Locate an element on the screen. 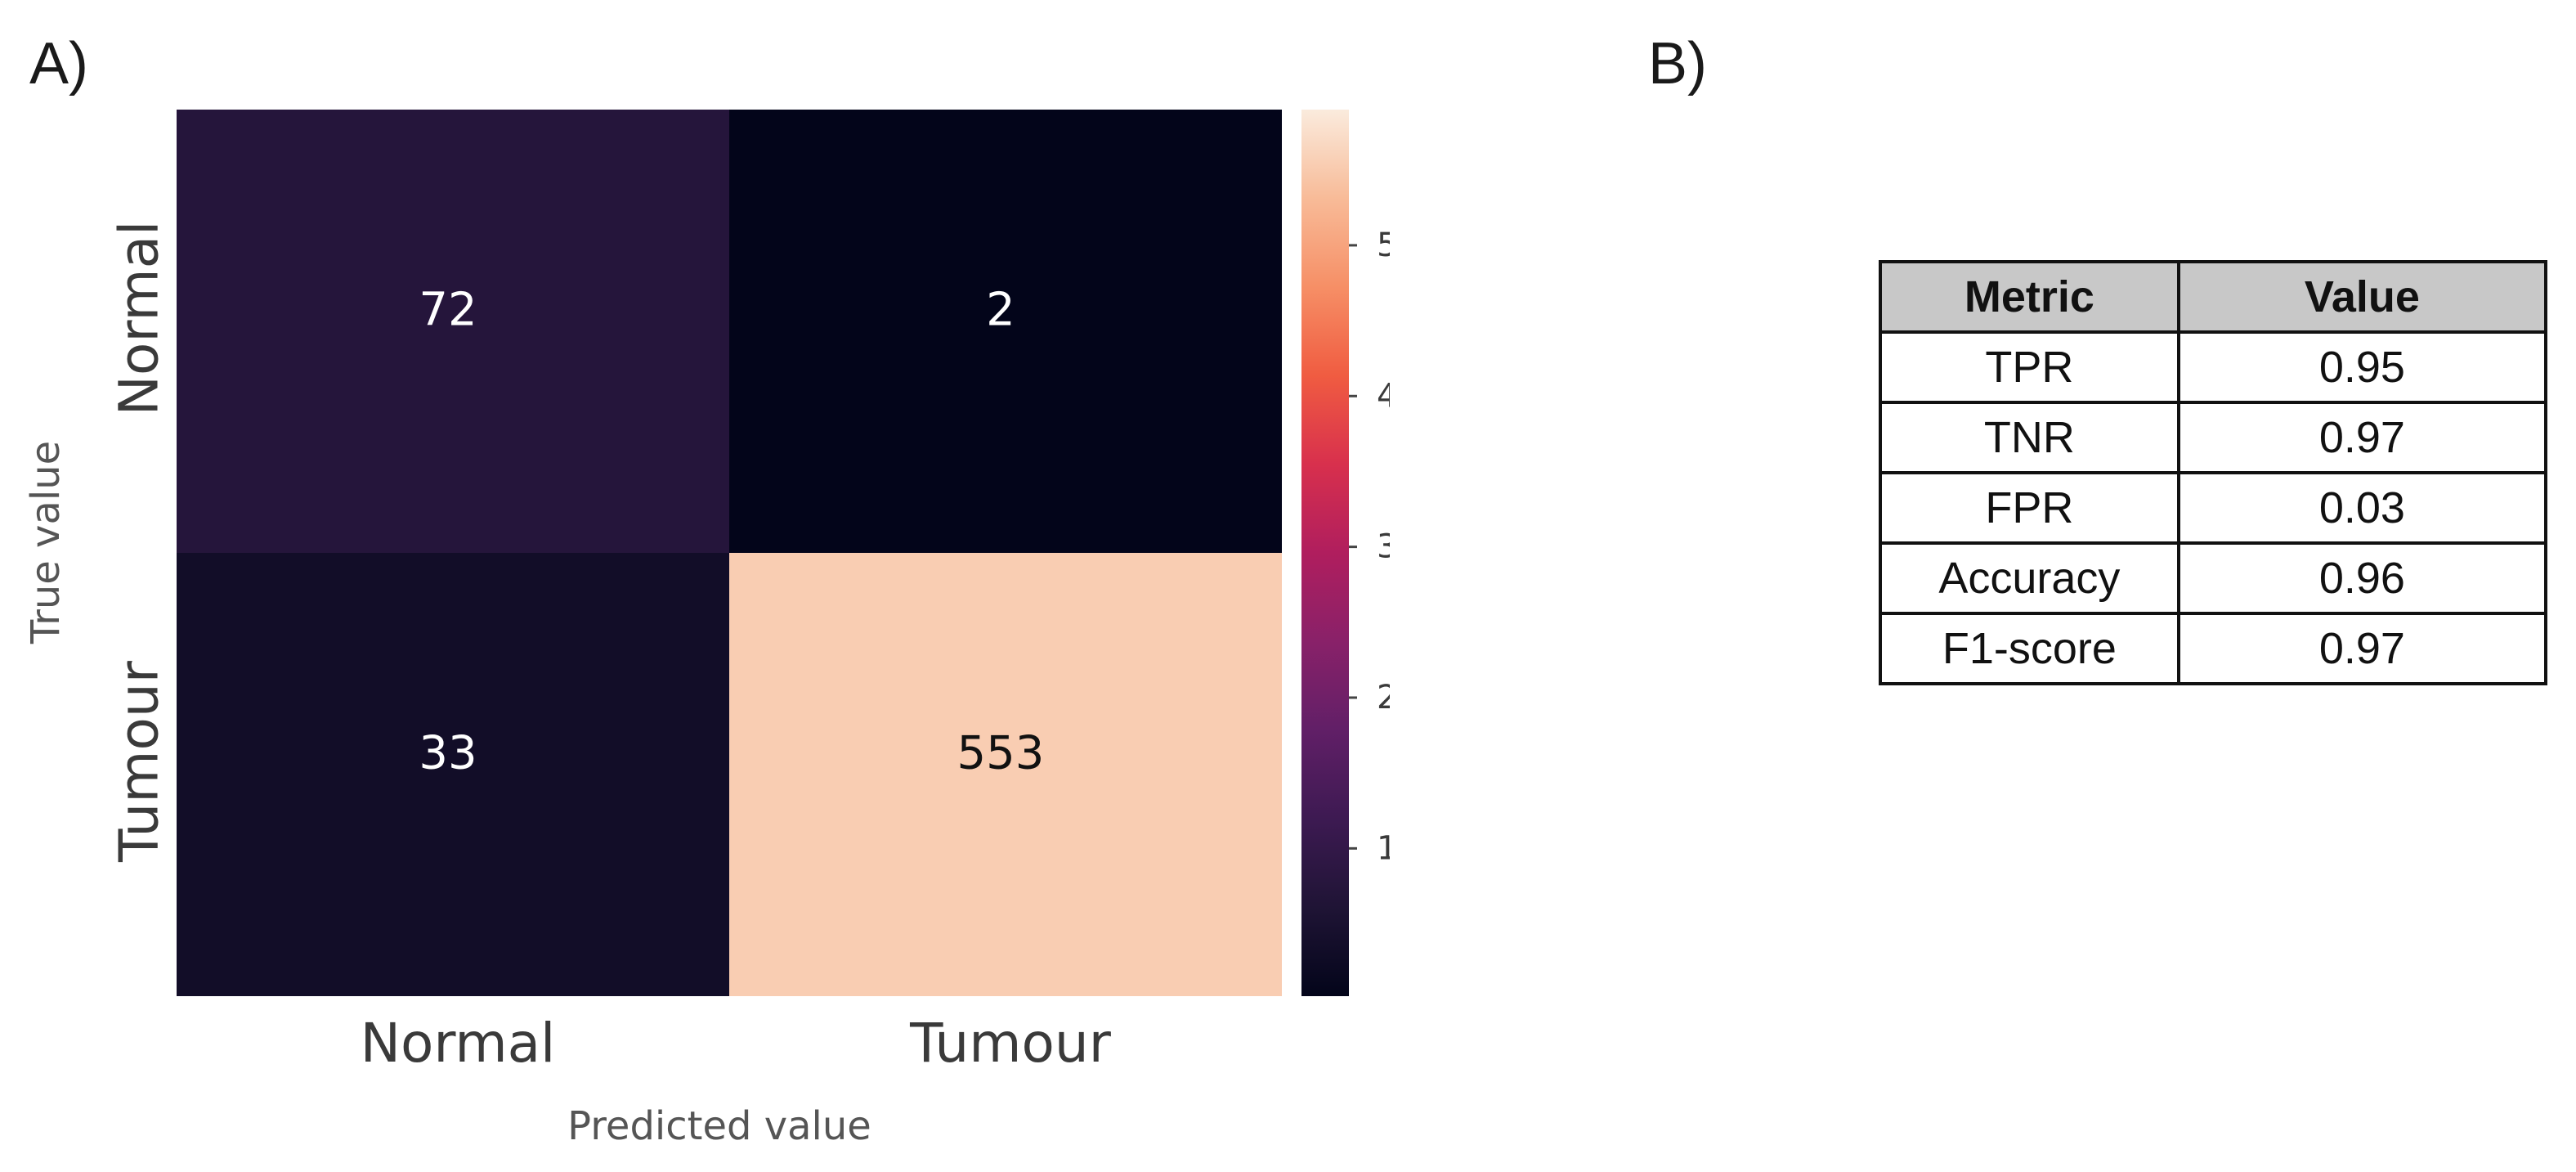 The width and height of the screenshot is (2576, 1172). y-tick-label: Normal is located at coordinates (139, 319).